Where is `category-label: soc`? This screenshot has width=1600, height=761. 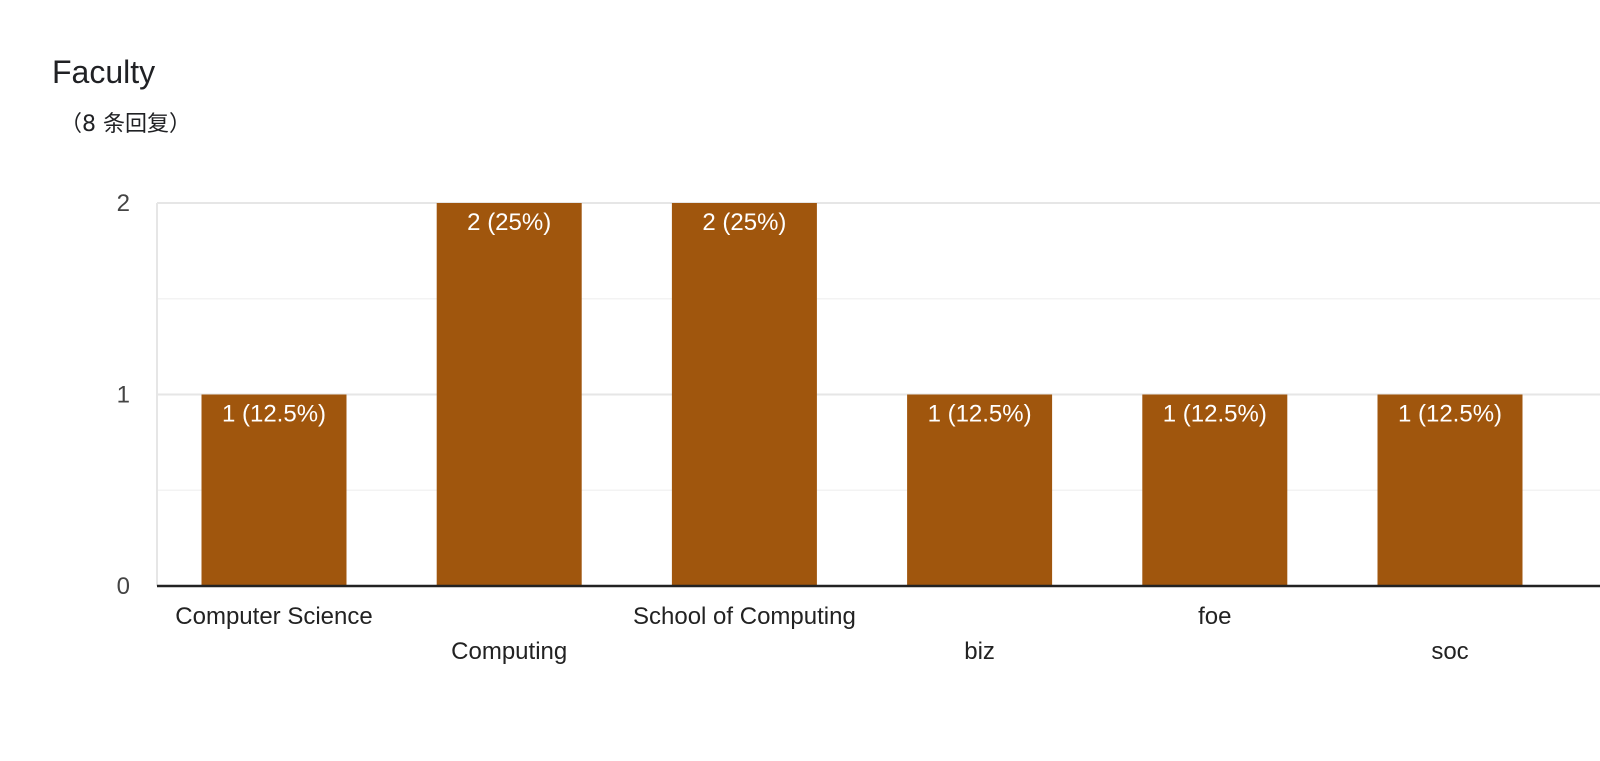
category-label: soc is located at coordinates (1449, 651).